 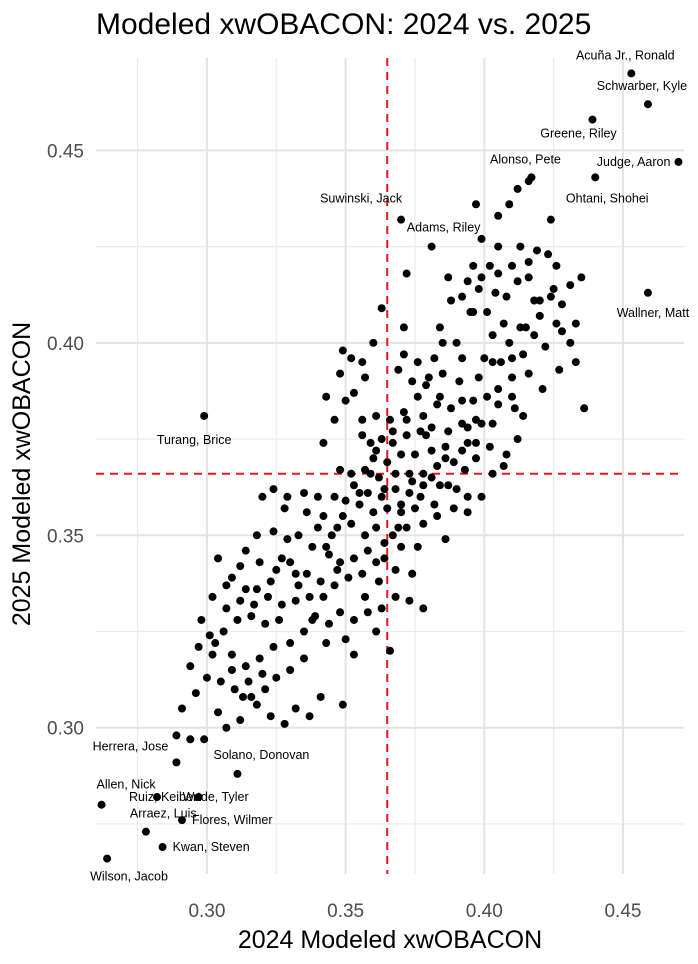 I want to click on x-tick-label: 0.35, so click(x=345, y=911).